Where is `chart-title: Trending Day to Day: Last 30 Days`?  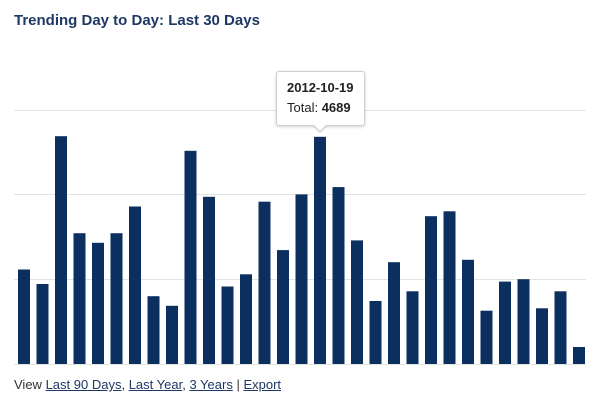 chart-title: Trending Day to Day: Last 30 Days is located at coordinates (137, 20).